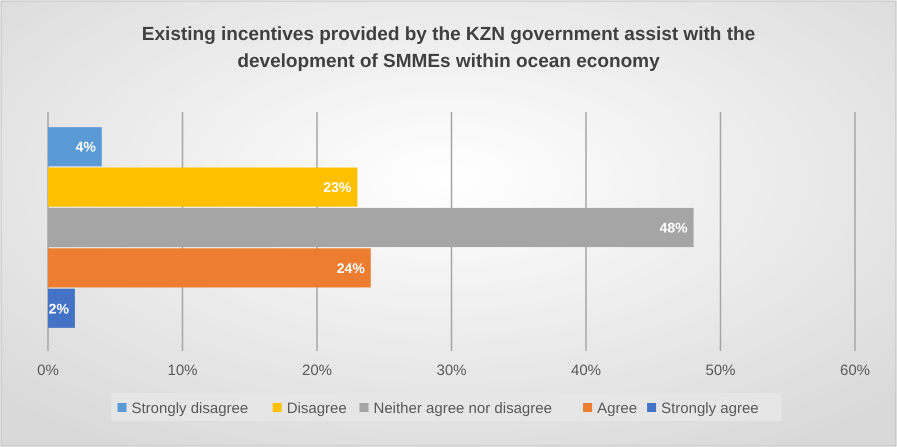  Describe the element at coordinates (617, 408) in the screenshot. I see `legend-label: Agree` at that location.